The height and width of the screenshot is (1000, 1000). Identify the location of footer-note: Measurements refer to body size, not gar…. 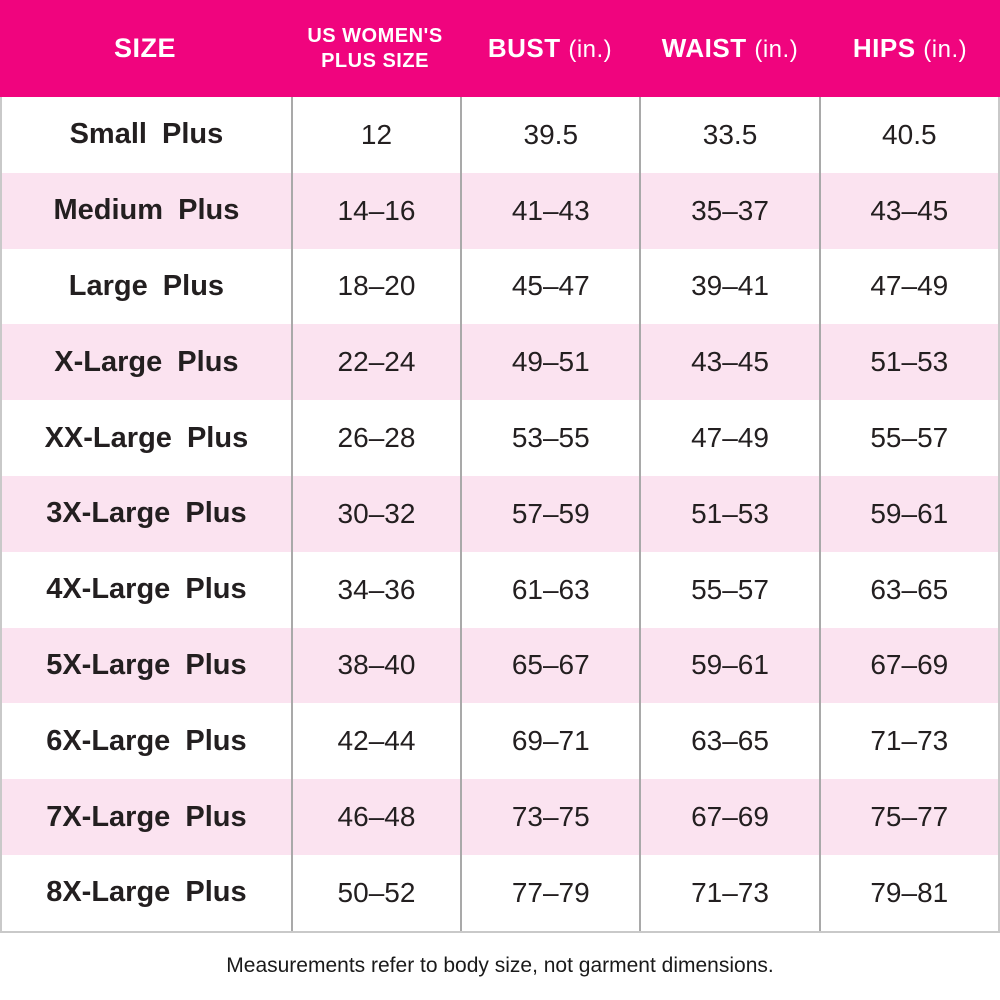
(500, 966).